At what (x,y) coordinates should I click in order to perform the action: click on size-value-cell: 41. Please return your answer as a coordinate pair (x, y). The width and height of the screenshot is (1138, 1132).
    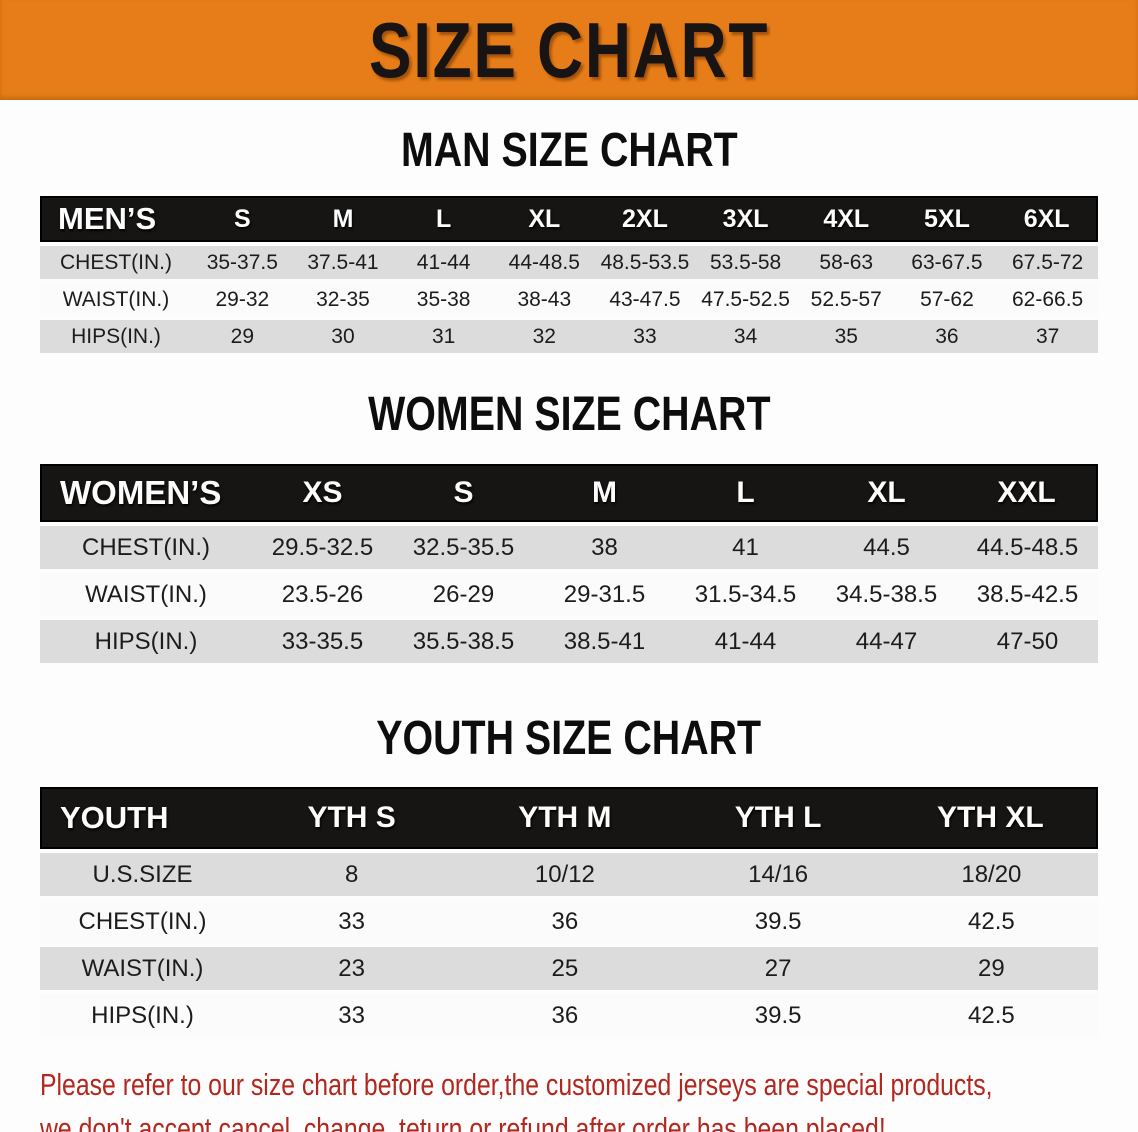
    Looking at the image, I should click on (745, 547).